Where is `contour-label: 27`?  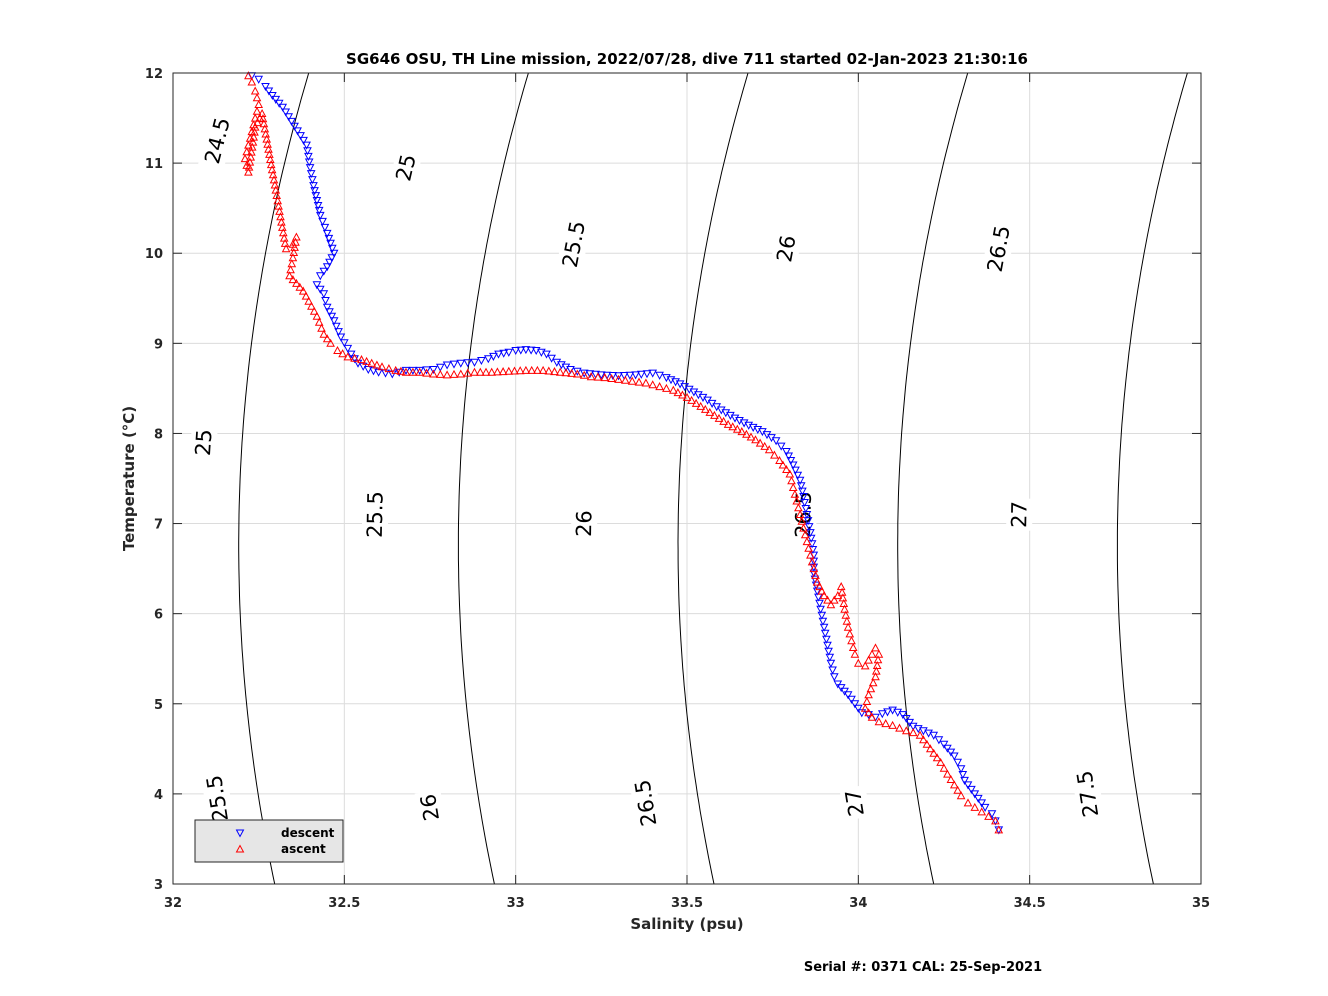 contour-label: 27 is located at coordinates (1019, 514).